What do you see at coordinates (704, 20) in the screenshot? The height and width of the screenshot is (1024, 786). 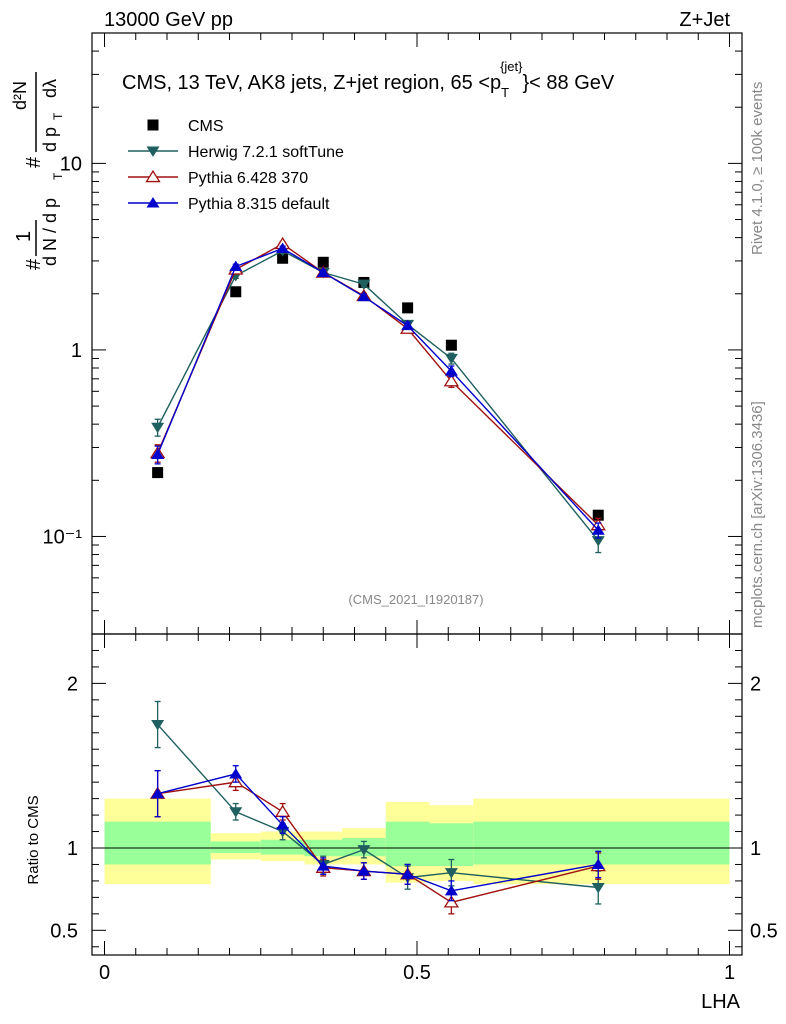 I see `header-right: Z+Jet` at bounding box center [704, 20].